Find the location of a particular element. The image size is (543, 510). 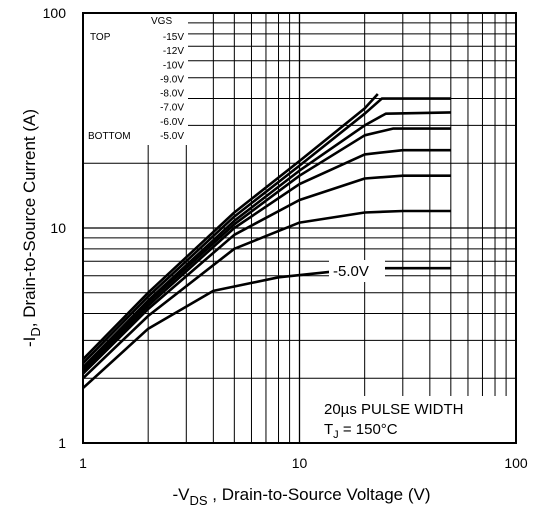

curve-label-background is located at coordinates (357, 271).